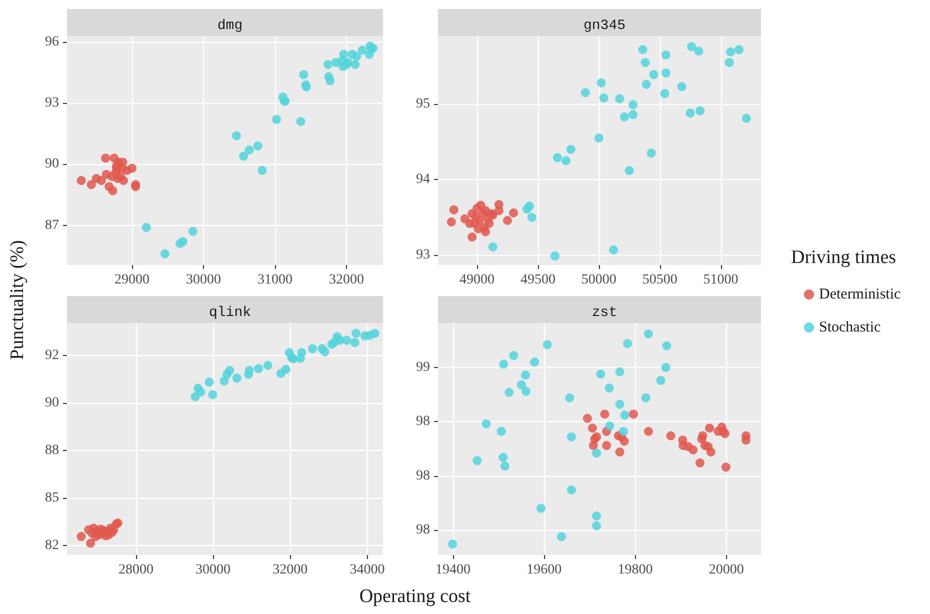 The image size is (930, 614). What do you see at coordinates (598, 280) in the screenshot?
I see `x-tick-label: 50000` at bounding box center [598, 280].